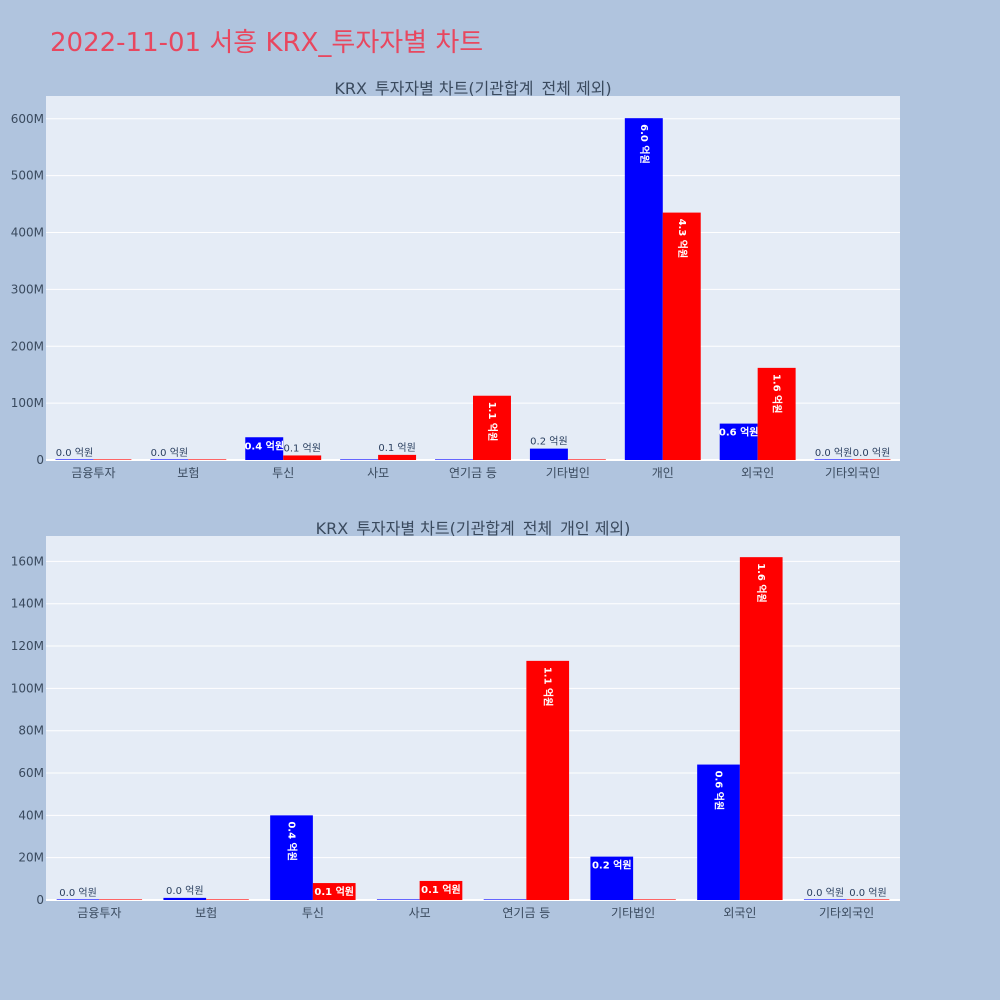  I want to click on chart1-data-label: 0.2 억원, so click(548, 442).